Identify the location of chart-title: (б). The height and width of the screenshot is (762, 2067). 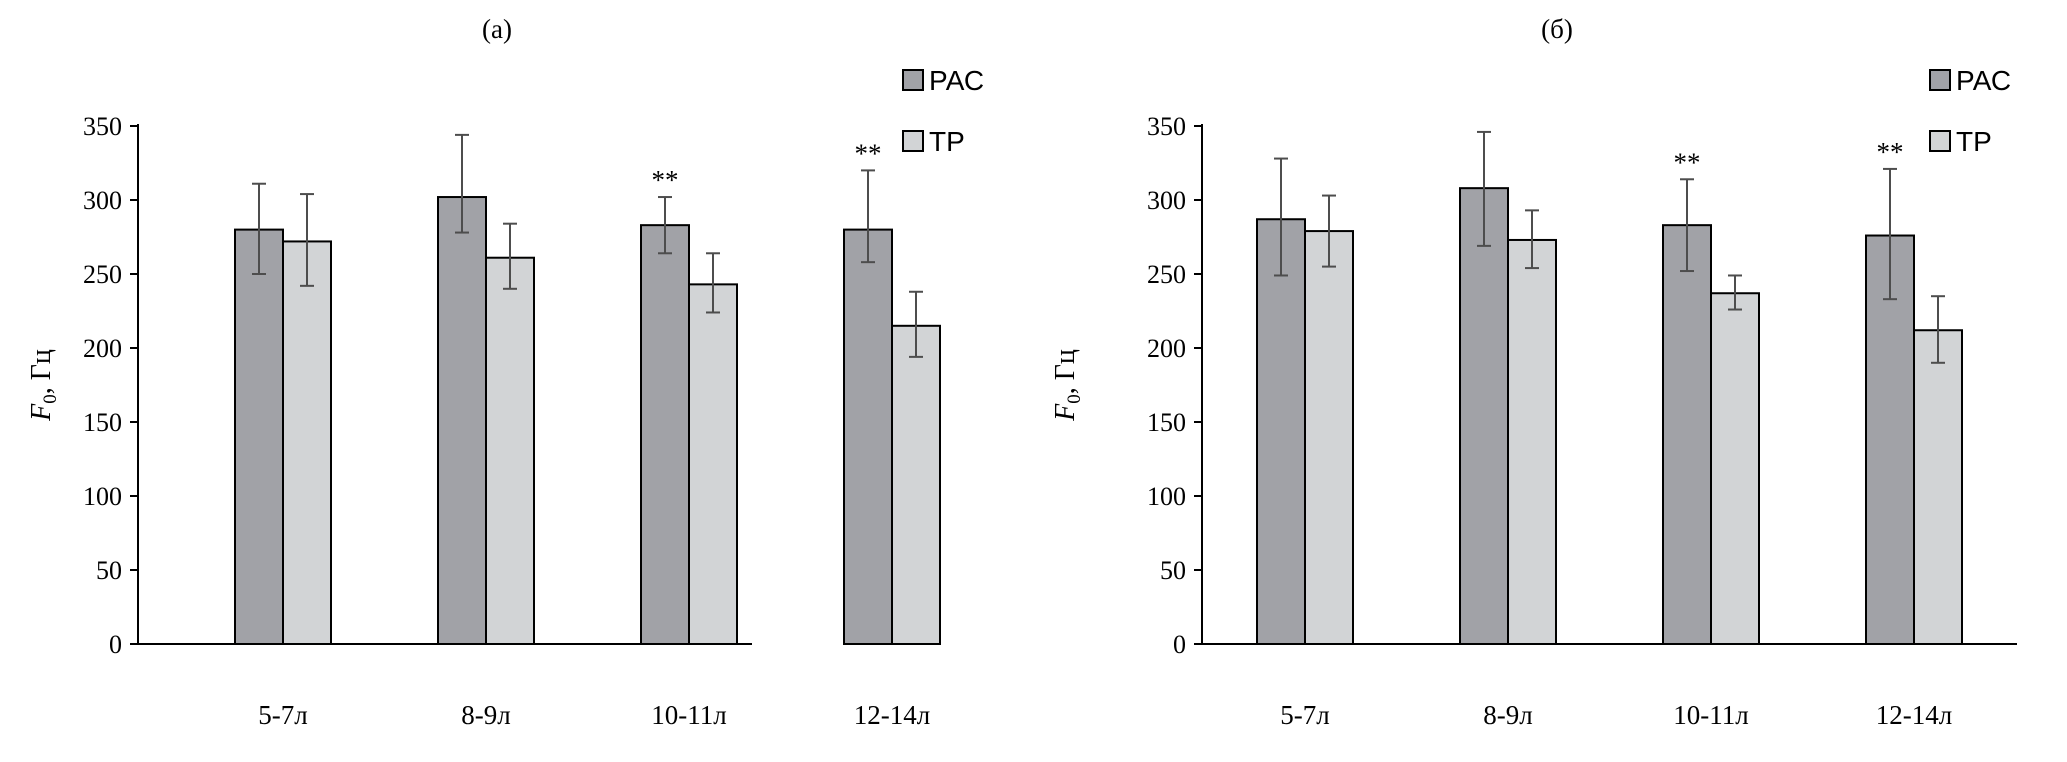
(1557, 29).